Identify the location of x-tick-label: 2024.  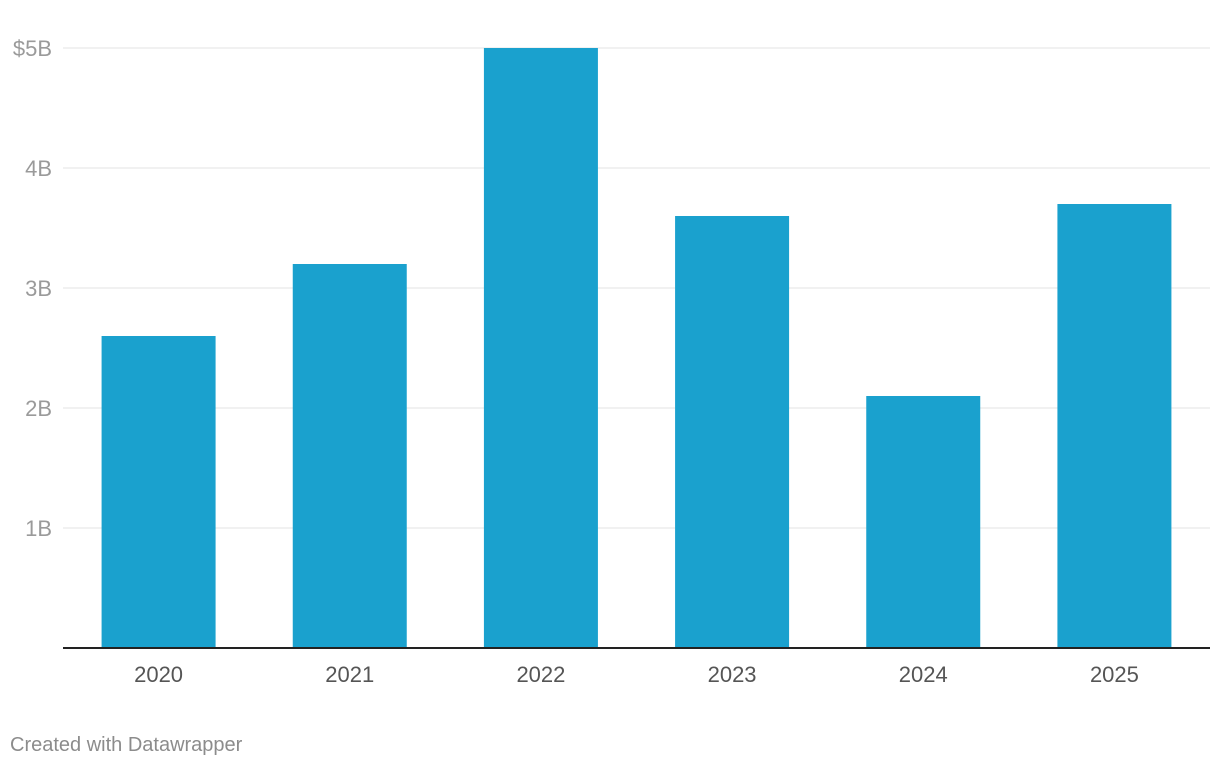
(923, 674).